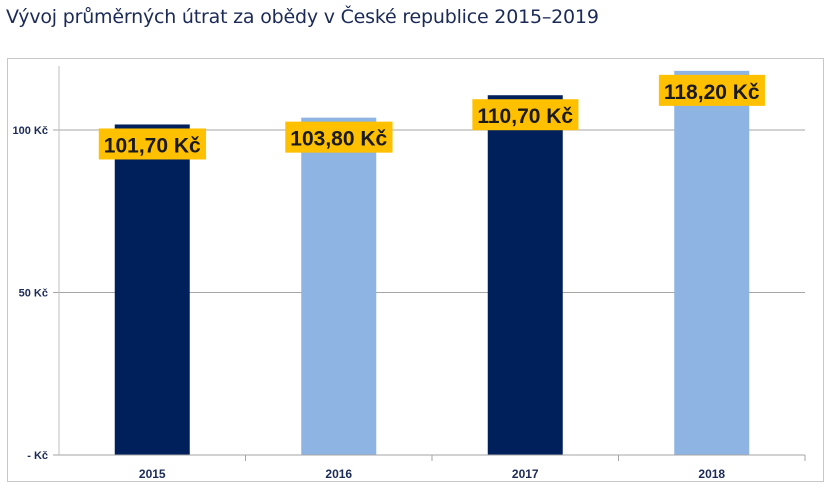 This screenshot has height=489, width=833. What do you see at coordinates (712, 262) in the screenshot?
I see `bar-2018` at bounding box center [712, 262].